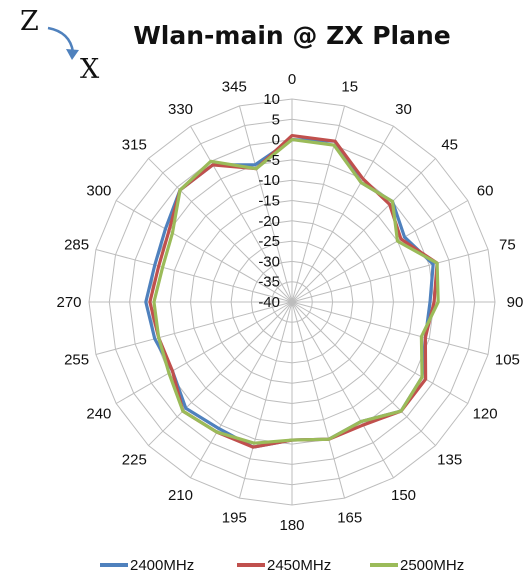 This screenshot has width=526, height=577. What do you see at coordinates (449, 144) in the screenshot?
I see `angle-tick-label: 45` at bounding box center [449, 144].